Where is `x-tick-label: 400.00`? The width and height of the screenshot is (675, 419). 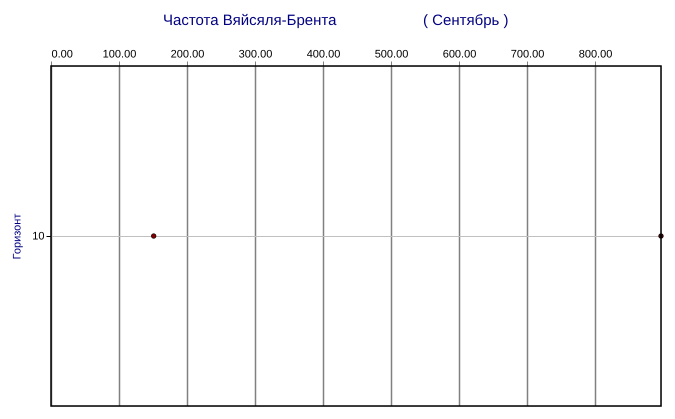 x-tick-label: 400.00 is located at coordinates (323, 54).